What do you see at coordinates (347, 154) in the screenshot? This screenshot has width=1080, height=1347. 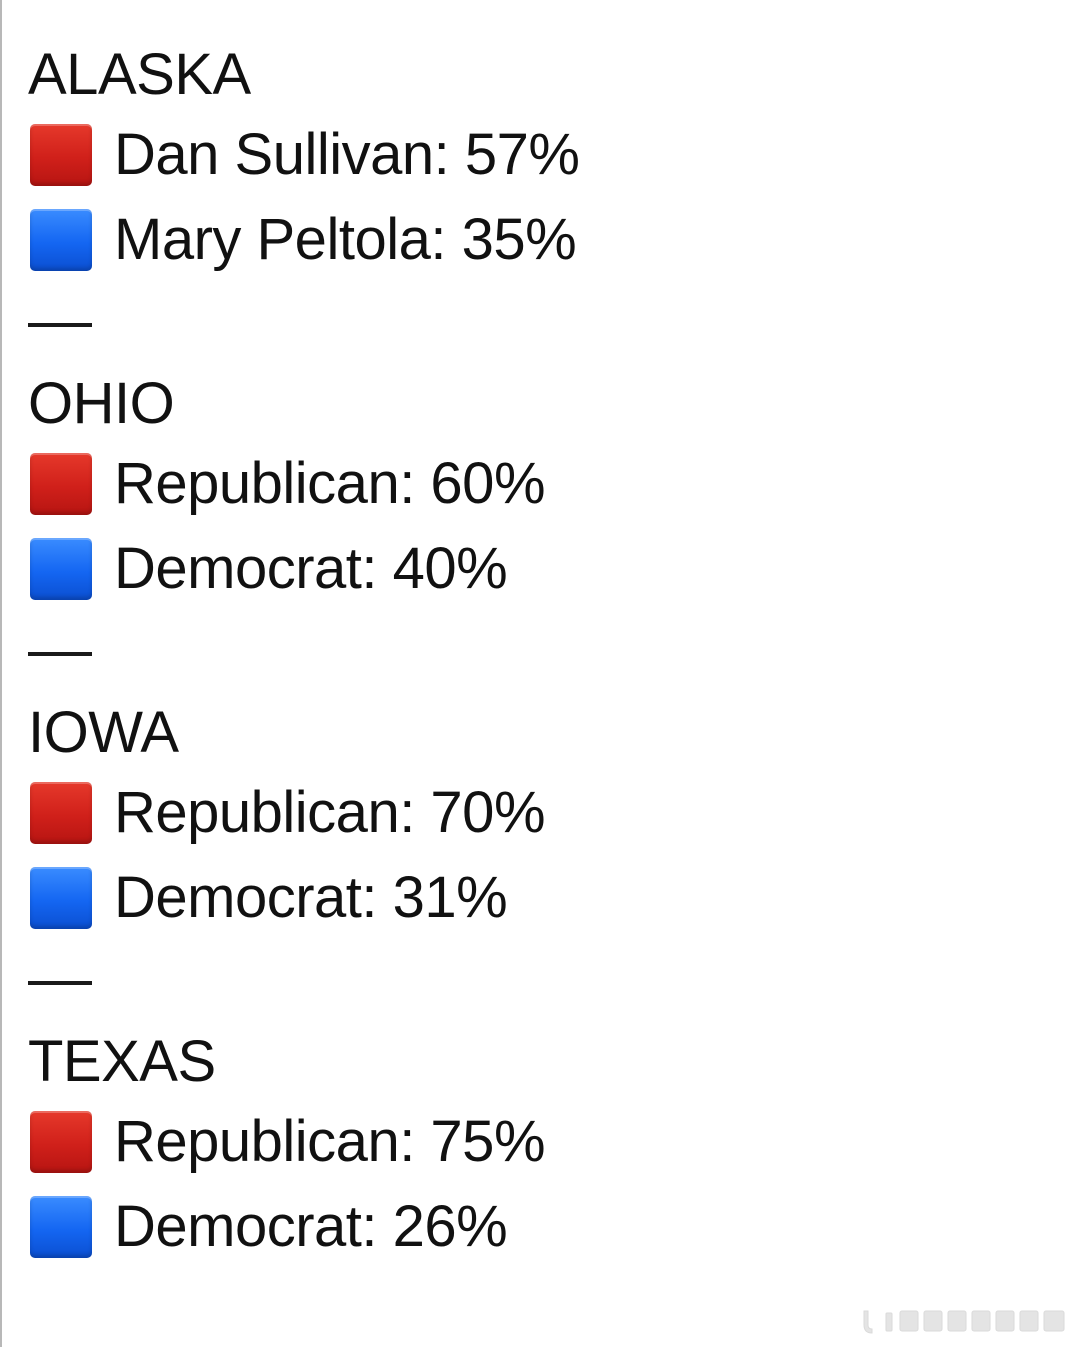 I see `result-text: Dan Sullivan: 57%` at bounding box center [347, 154].